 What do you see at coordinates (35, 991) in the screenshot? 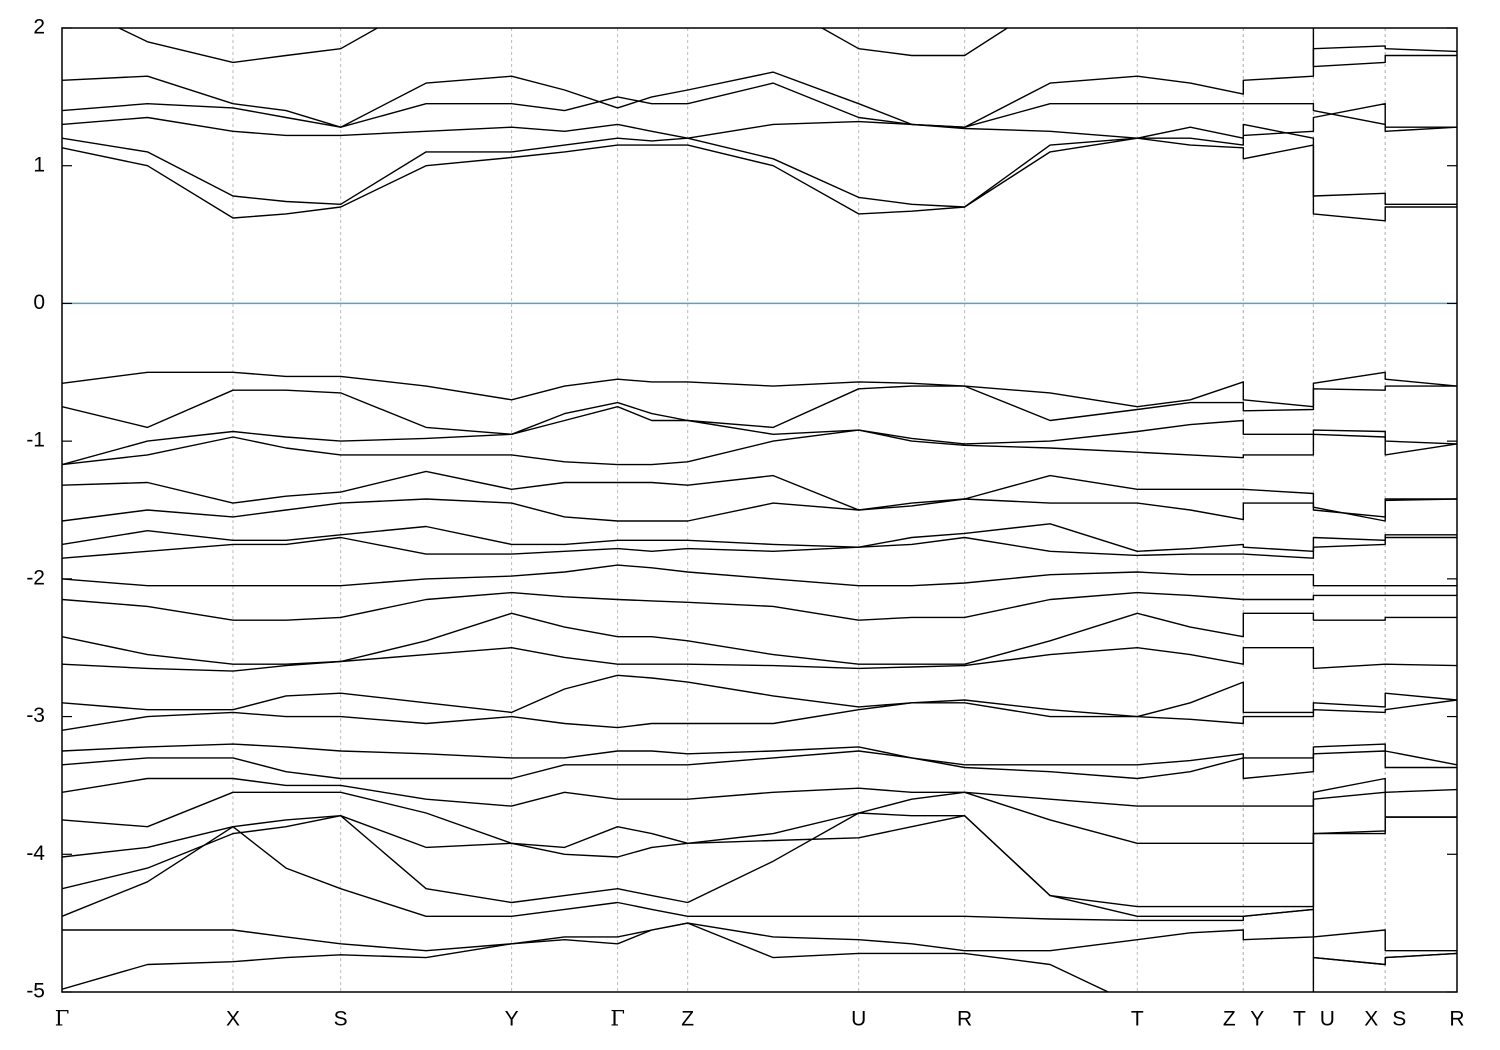
I see `y-tick-label: -5` at bounding box center [35, 991].